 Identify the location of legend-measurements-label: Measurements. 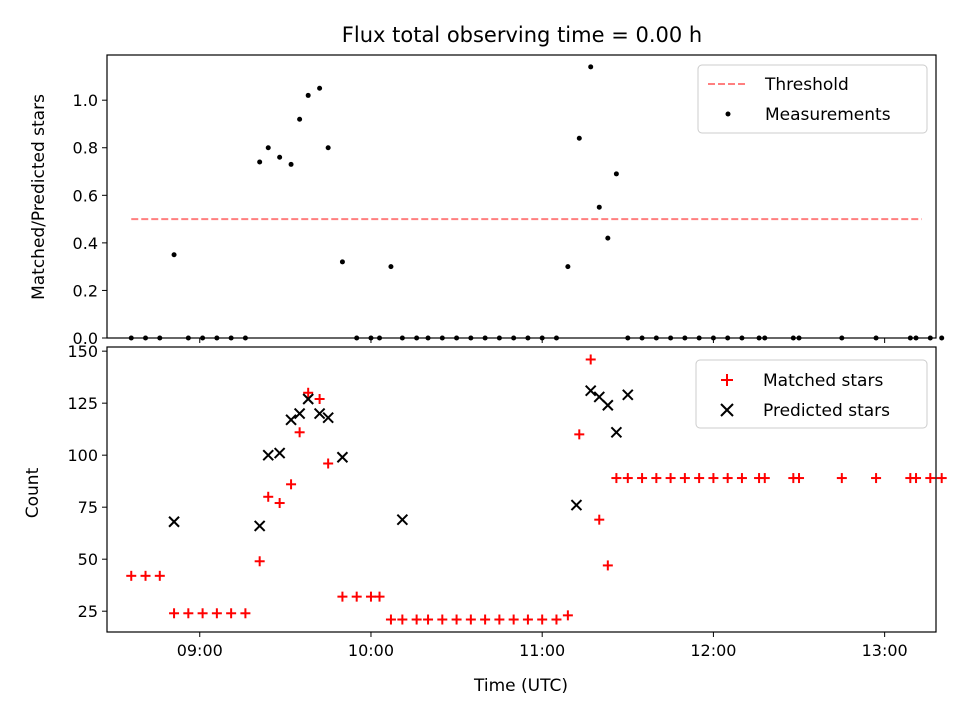
(828, 115).